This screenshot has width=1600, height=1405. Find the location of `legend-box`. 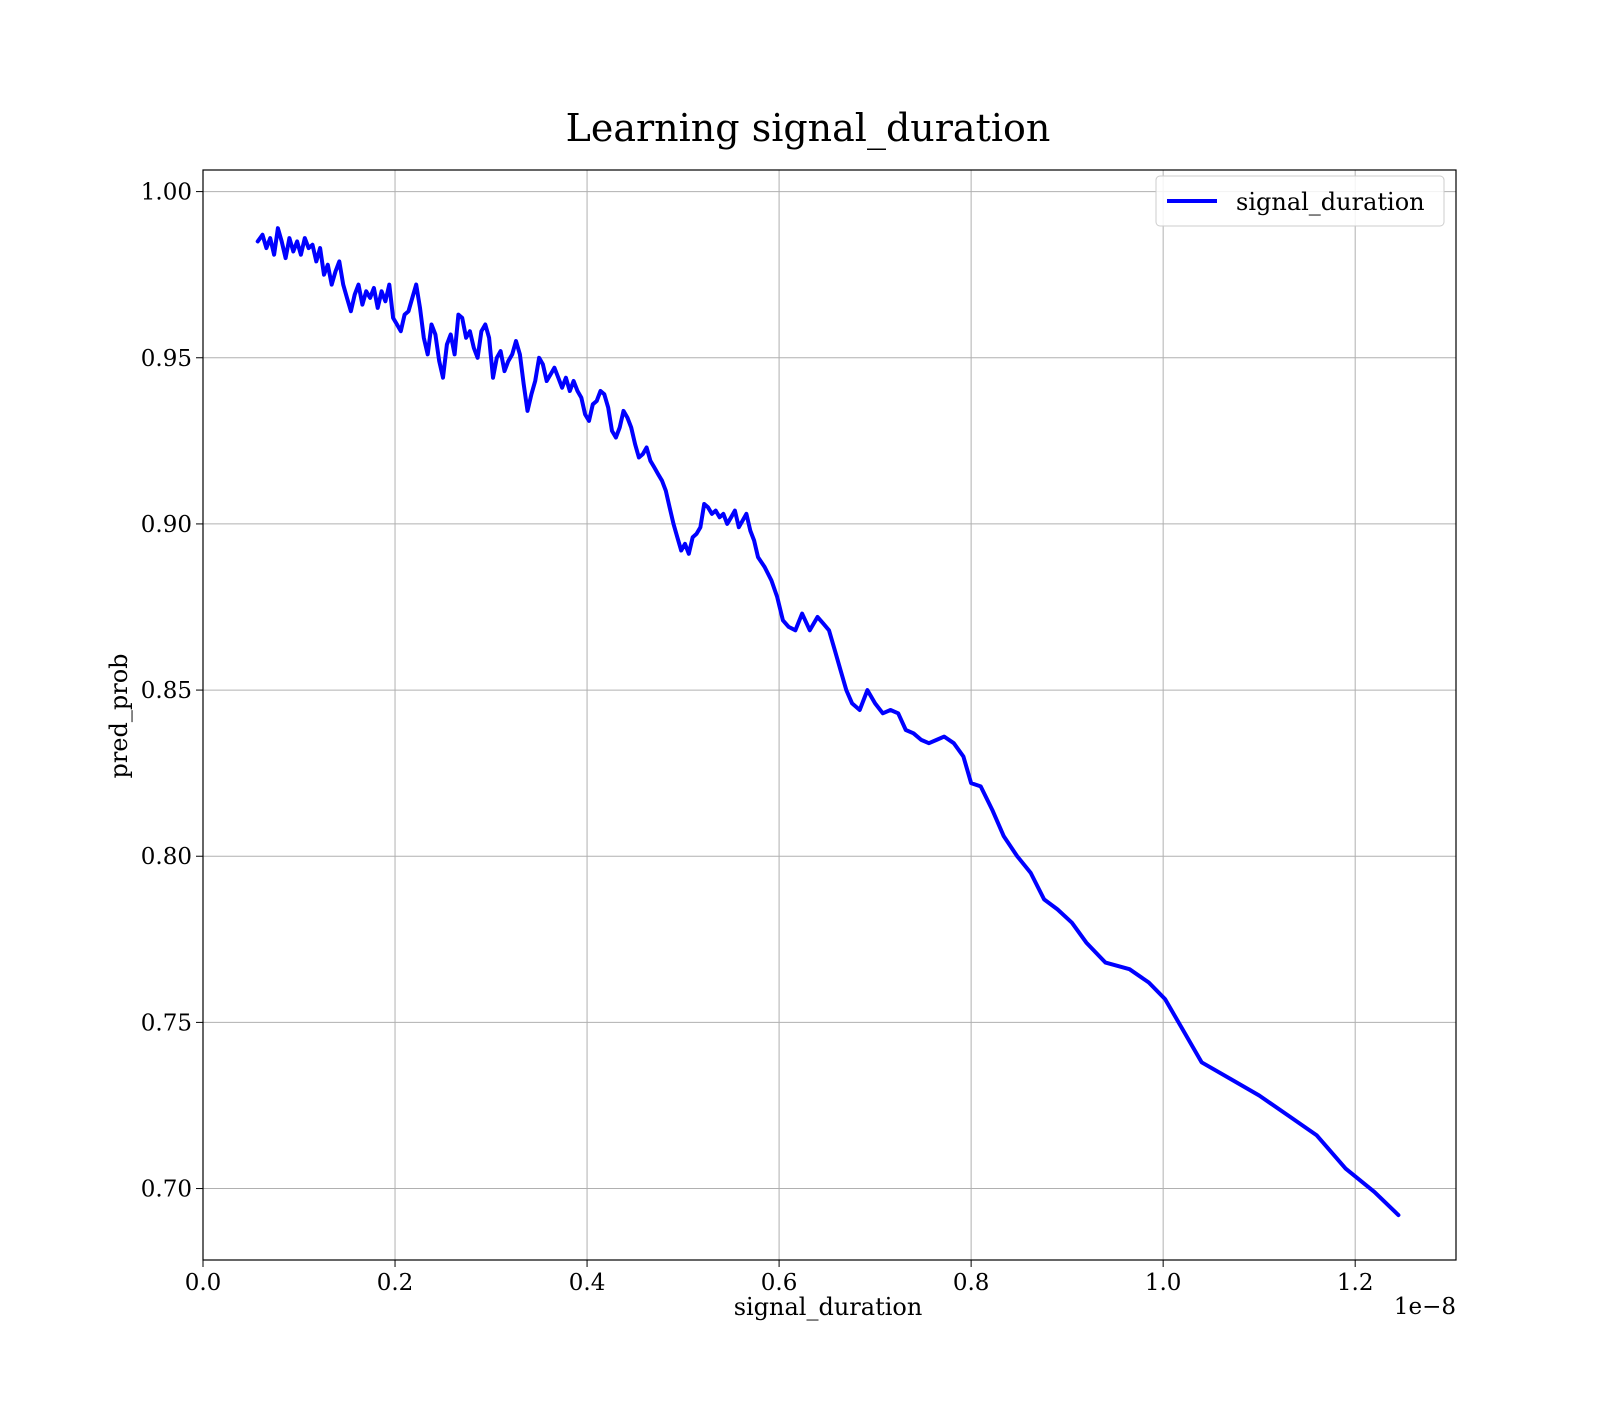

legend-box is located at coordinates (1300, 201).